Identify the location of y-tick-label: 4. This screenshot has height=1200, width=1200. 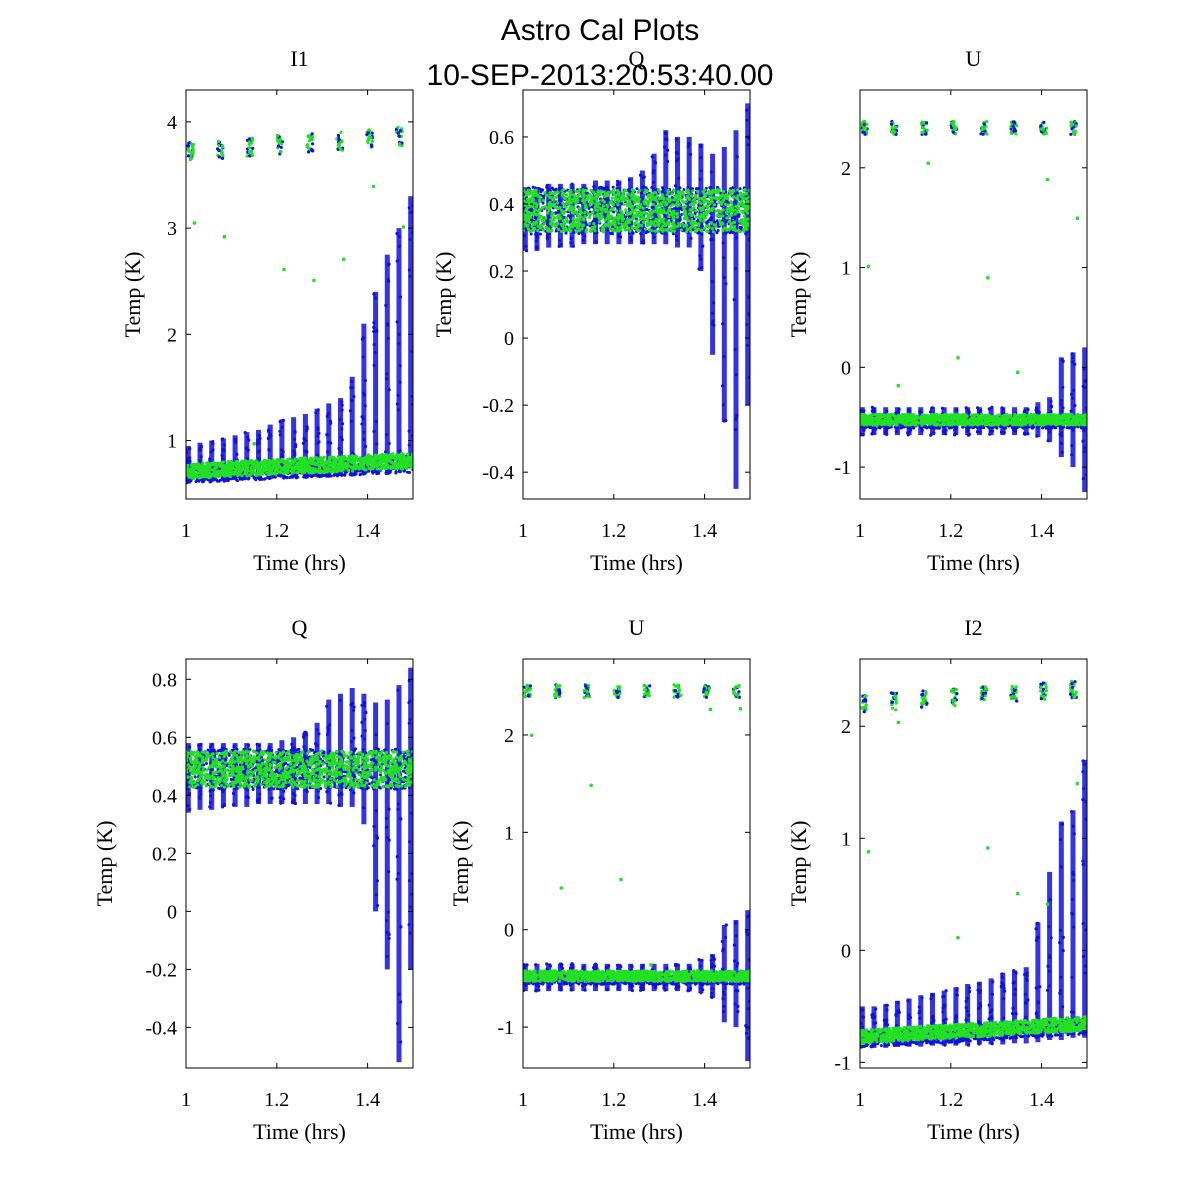
(172, 123).